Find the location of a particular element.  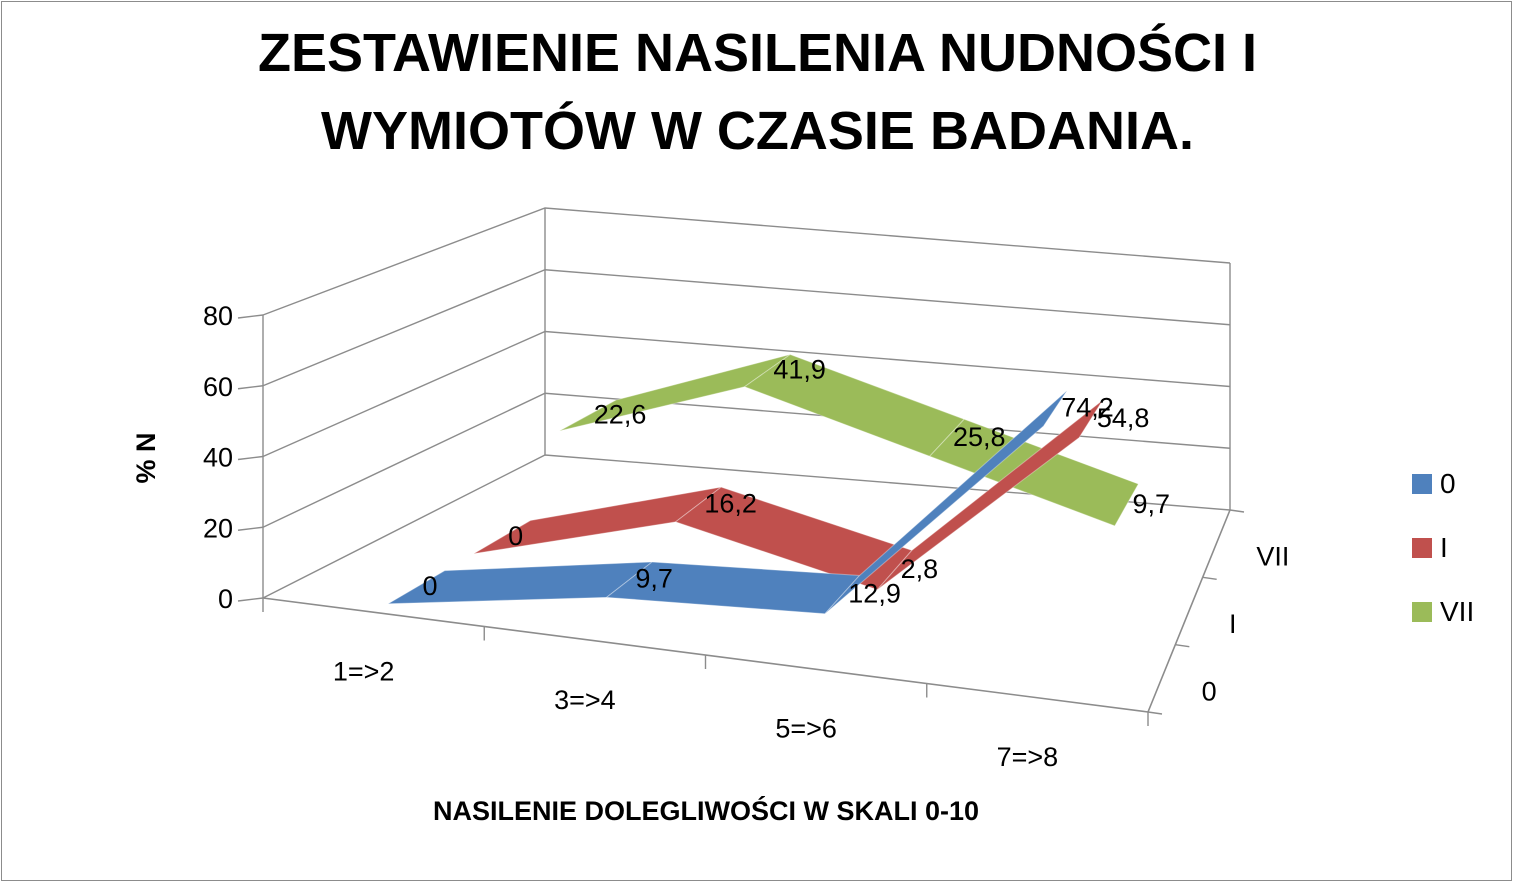

legend-item-0: 0 is located at coordinates (1443, 484).